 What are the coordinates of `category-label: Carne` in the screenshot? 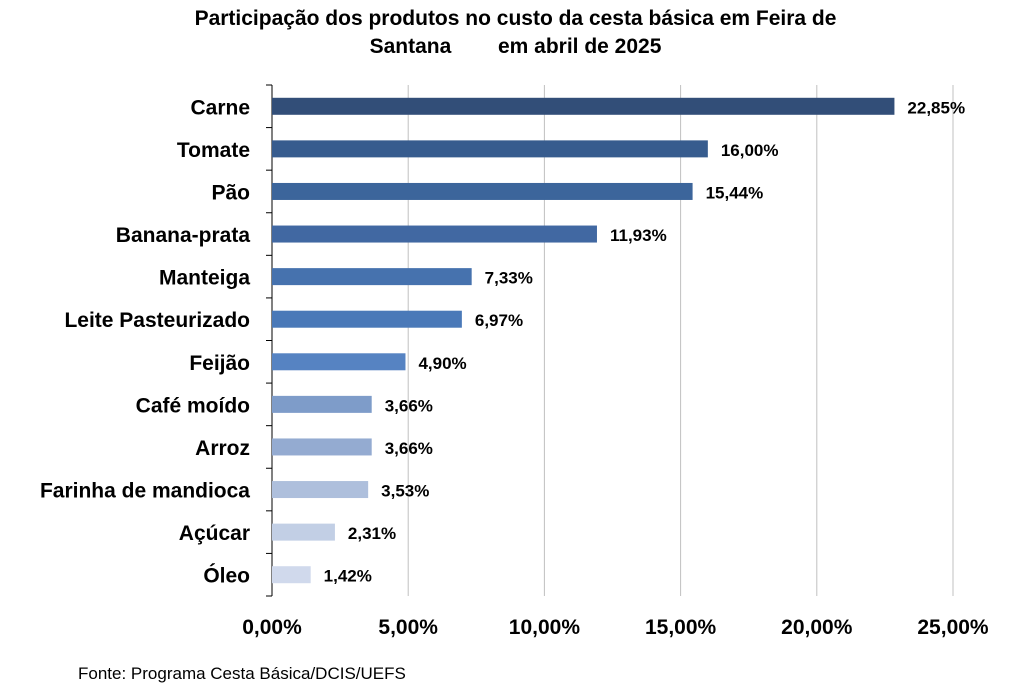 It's located at (220, 107).